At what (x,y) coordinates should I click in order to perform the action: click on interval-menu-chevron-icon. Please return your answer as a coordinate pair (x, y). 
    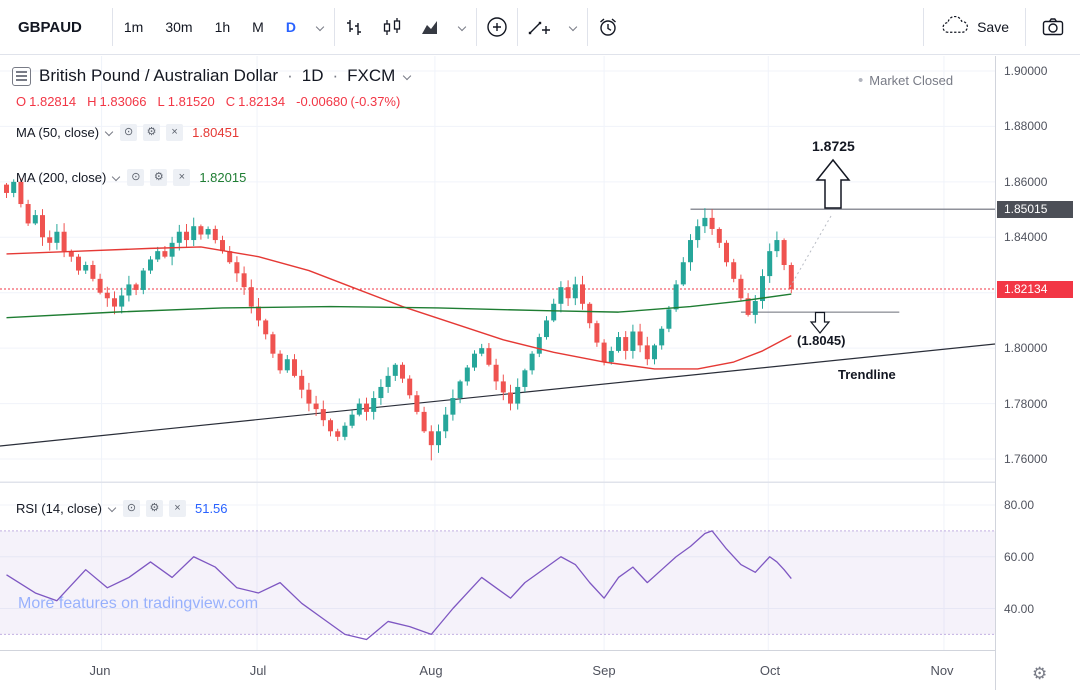
    Looking at the image, I should click on (320, 27).